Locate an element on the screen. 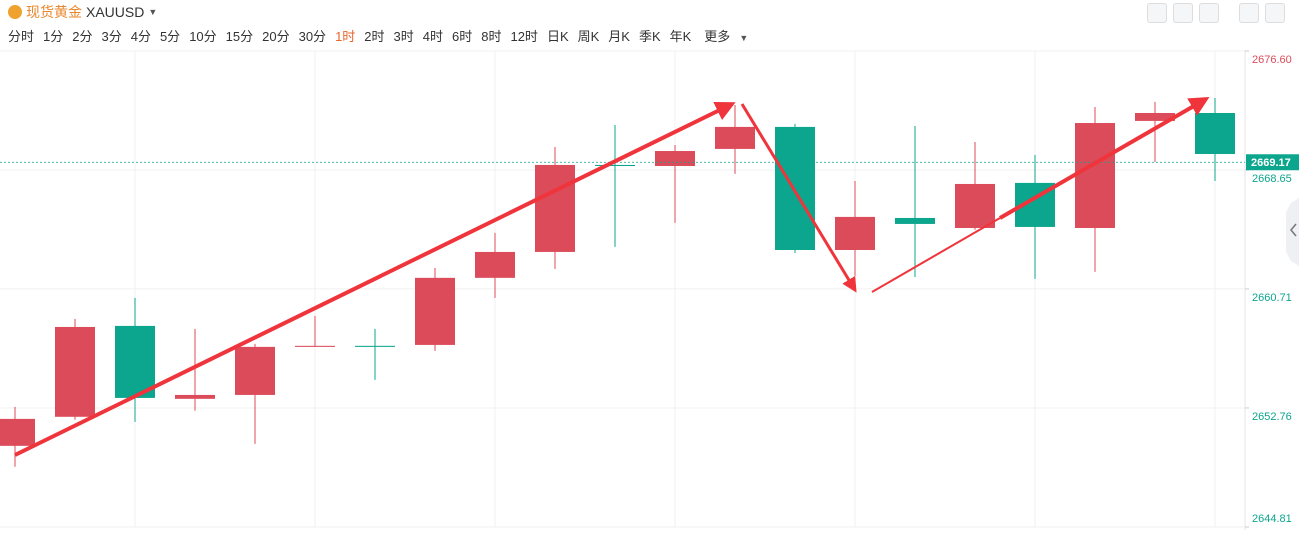 The height and width of the screenshot is (547, 1299). more-label: 更多 is located at coordinates (717, 36).